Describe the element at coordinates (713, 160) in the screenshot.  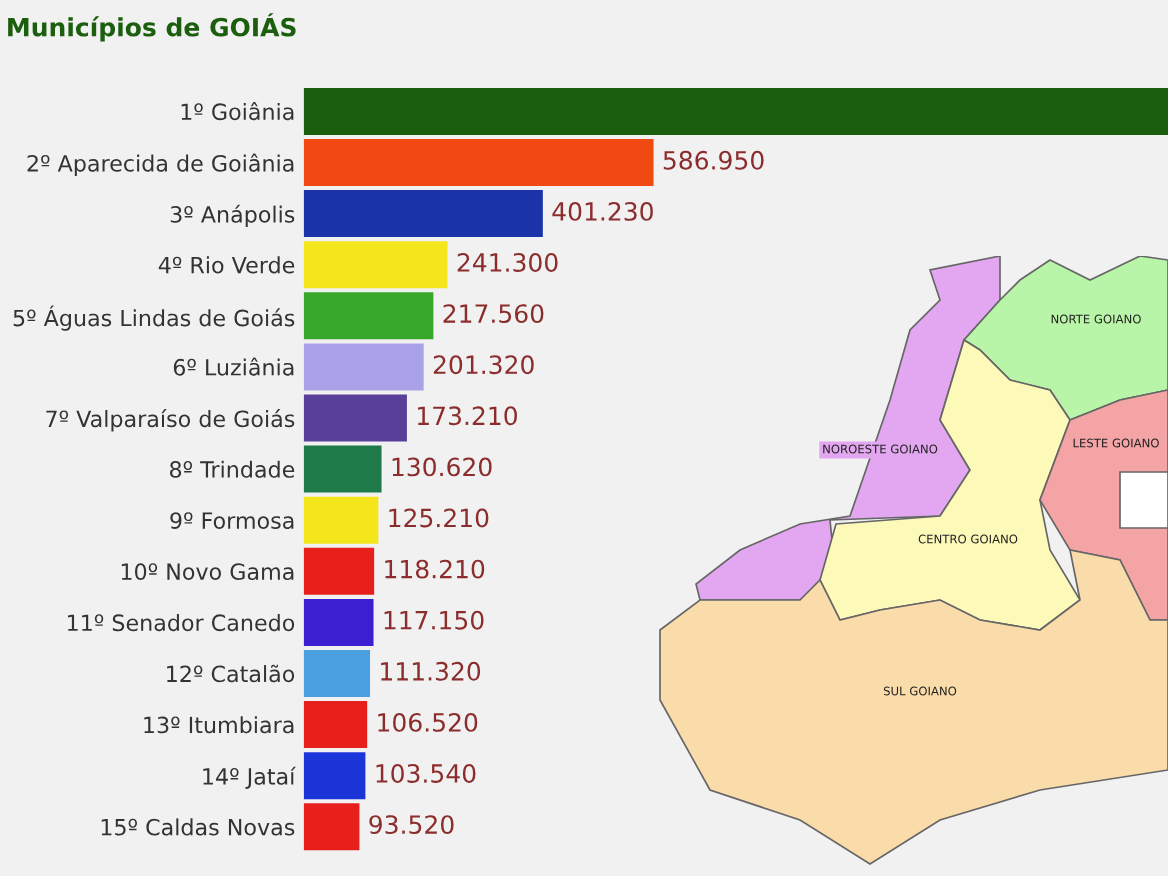
I see `data-label: 586.950` at that location.